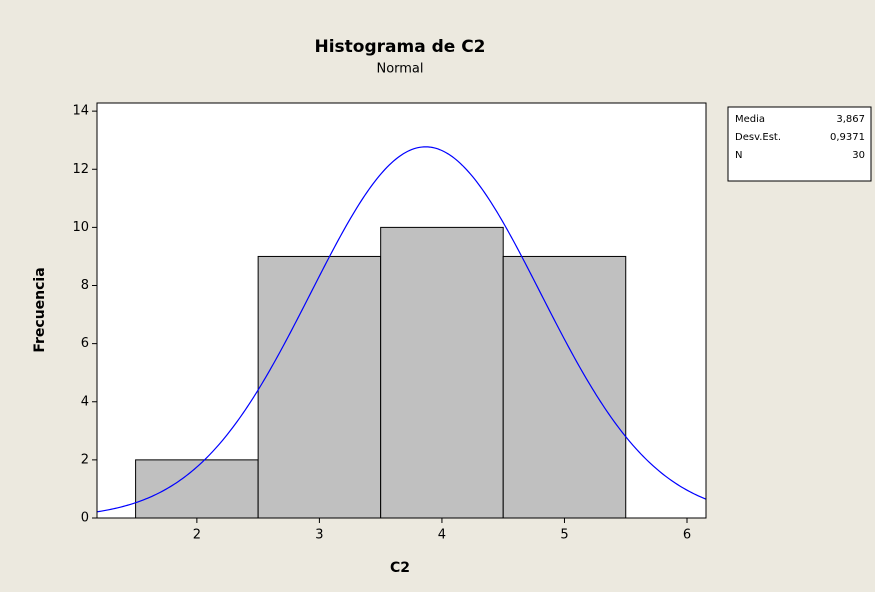  I want to click on stat-value: 3,867, so click(850, 119).